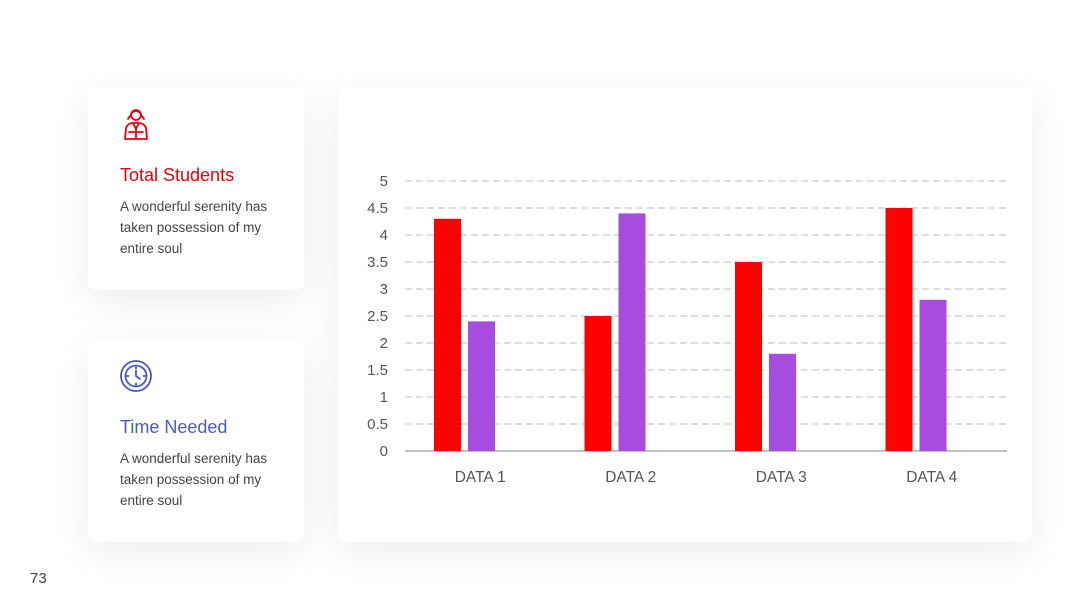 The height and width of the screenshot is (608, 1080). What do you see at coordinates (177, 175) in the screenshot?
I see `card-title: Total Students` at bounding box center [177, 175].